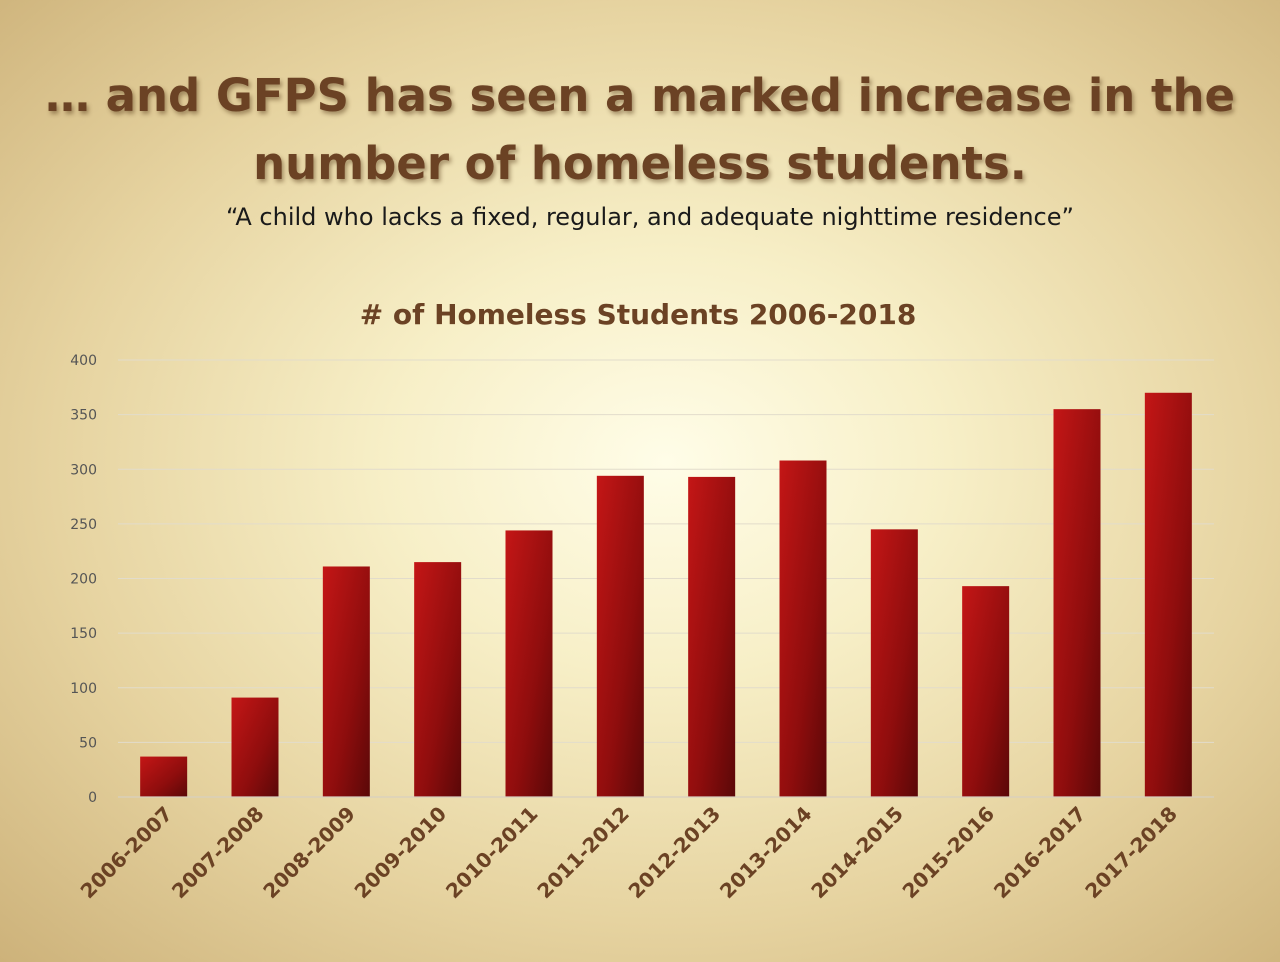 The height and width of the screenshot is (962, 1280). I want to click on y-tick-label: 250, so click(83, 525).